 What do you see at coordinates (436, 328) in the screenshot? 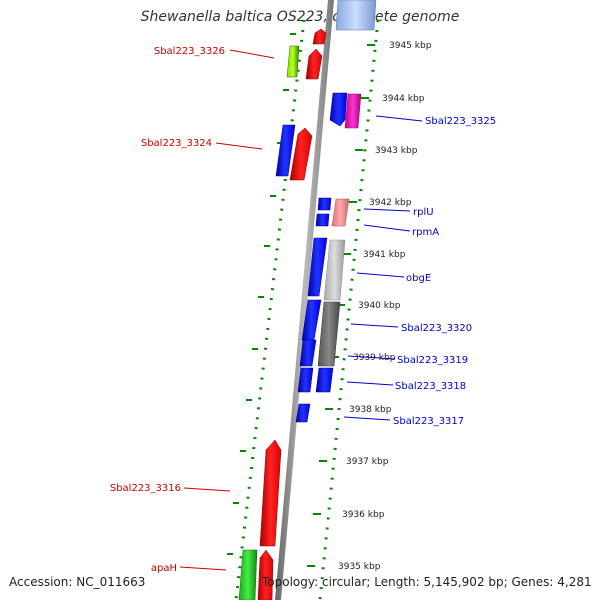
I see `gene-label-right: Sbal223_3320` at bounding box center [436, 328].